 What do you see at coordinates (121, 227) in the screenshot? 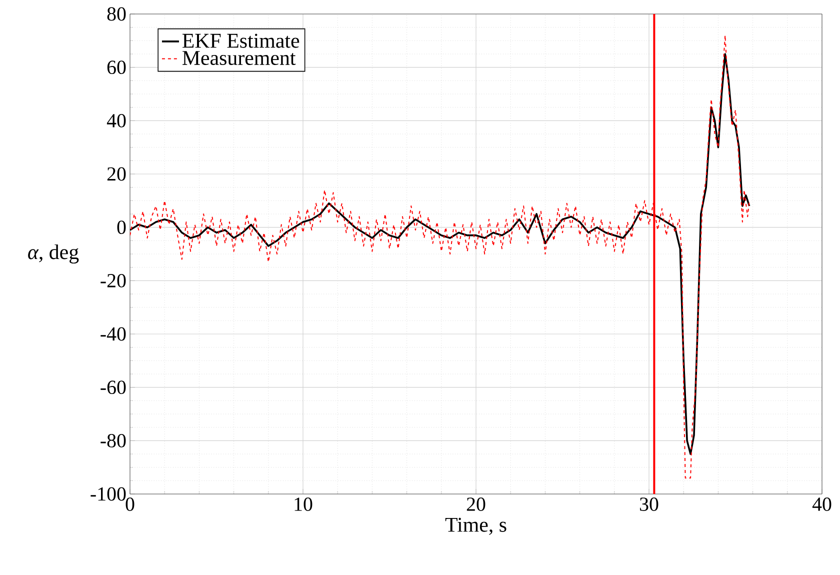
I see `y-tick-label: 0` at bounding box center [121, 227].